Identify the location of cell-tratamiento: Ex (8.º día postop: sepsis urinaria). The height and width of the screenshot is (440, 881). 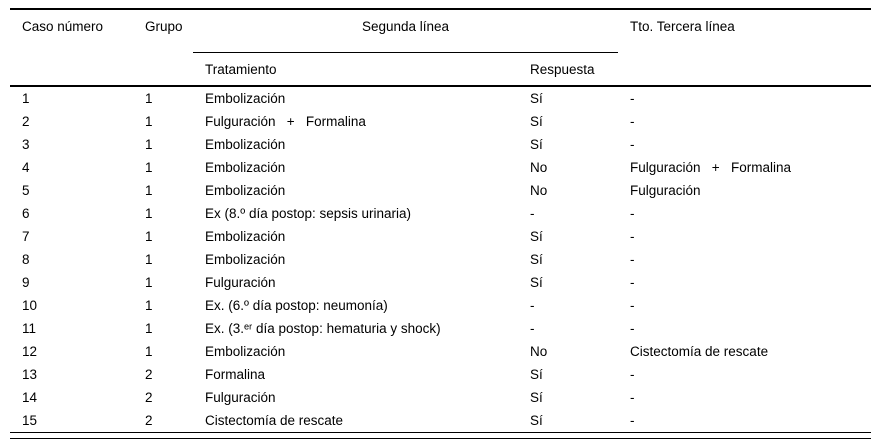
(308, 213).